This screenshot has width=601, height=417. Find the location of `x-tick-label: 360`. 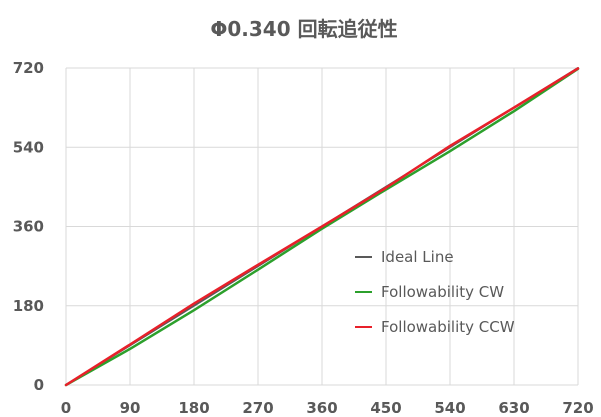

x-tick-label: 360 is located at coordinates (321, 408).